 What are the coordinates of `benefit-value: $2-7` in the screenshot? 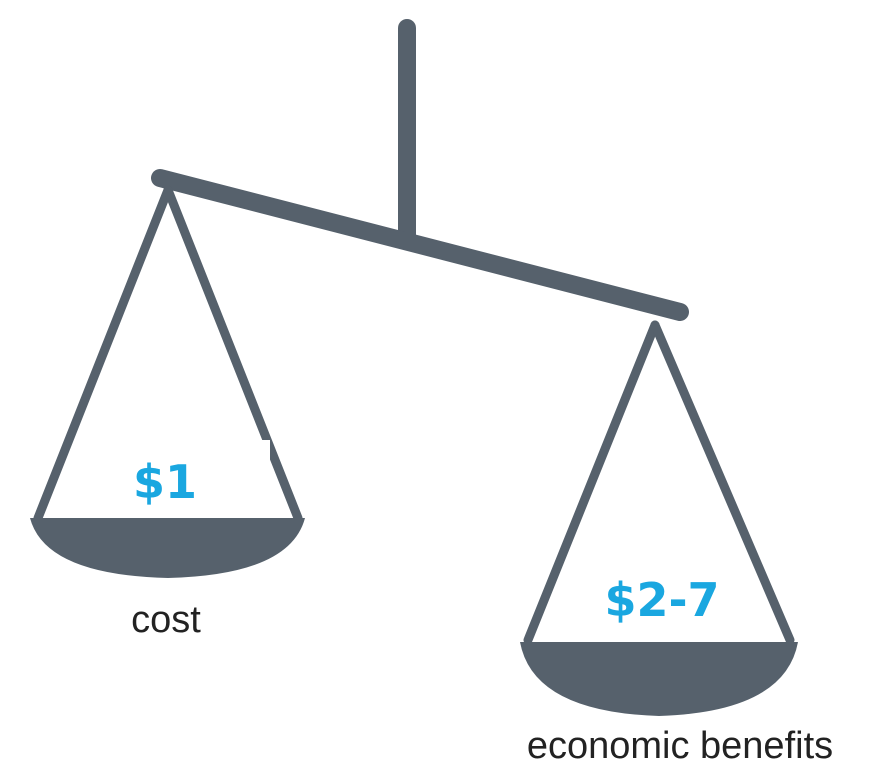 It's located at (661, 600).